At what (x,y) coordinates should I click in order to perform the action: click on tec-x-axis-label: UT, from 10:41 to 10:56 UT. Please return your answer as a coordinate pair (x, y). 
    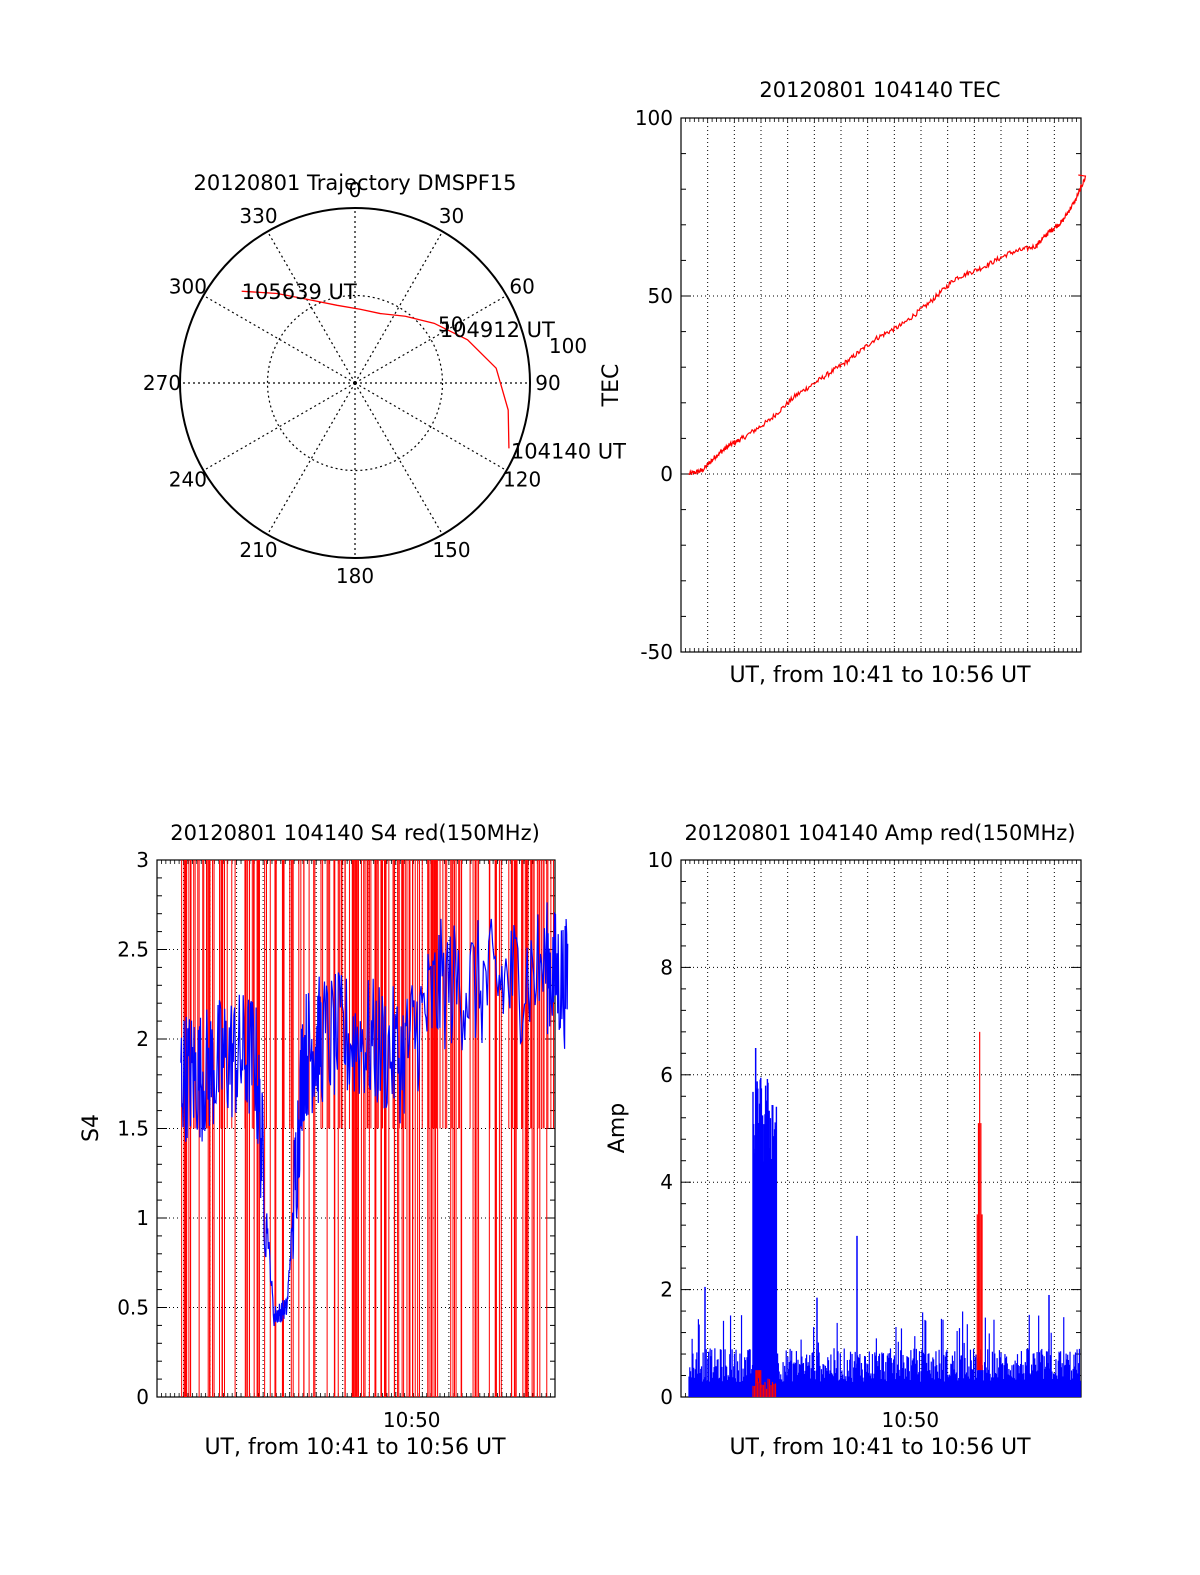
    Looking at the image, I should click on (880, 675).